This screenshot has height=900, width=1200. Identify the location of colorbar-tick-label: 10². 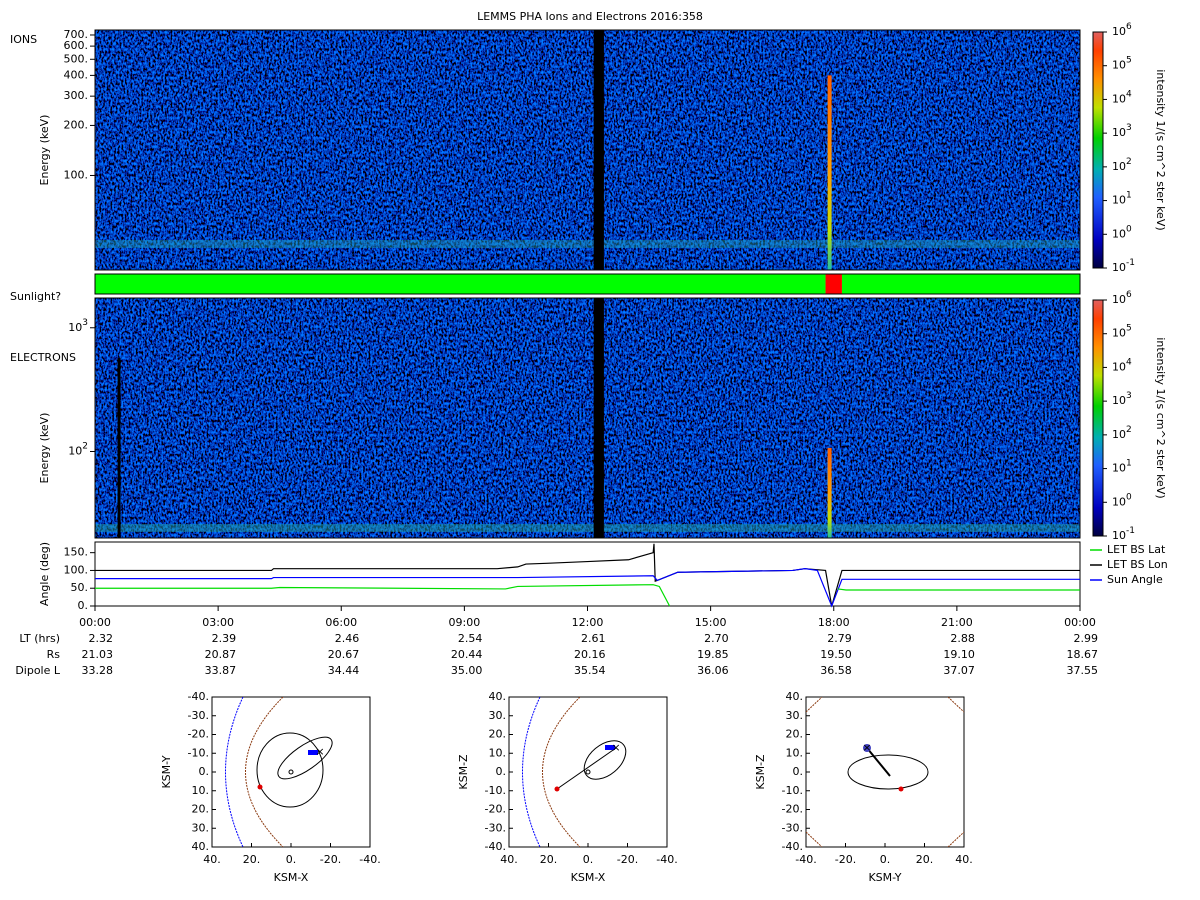
(1122, 164).